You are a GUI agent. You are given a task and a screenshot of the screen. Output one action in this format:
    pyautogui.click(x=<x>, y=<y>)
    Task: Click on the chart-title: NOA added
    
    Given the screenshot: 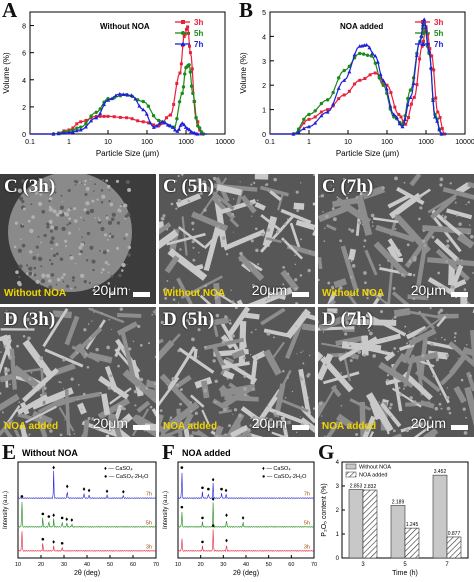 What is the action you would take?
    pyautogui.click(x=206, y=453)
    